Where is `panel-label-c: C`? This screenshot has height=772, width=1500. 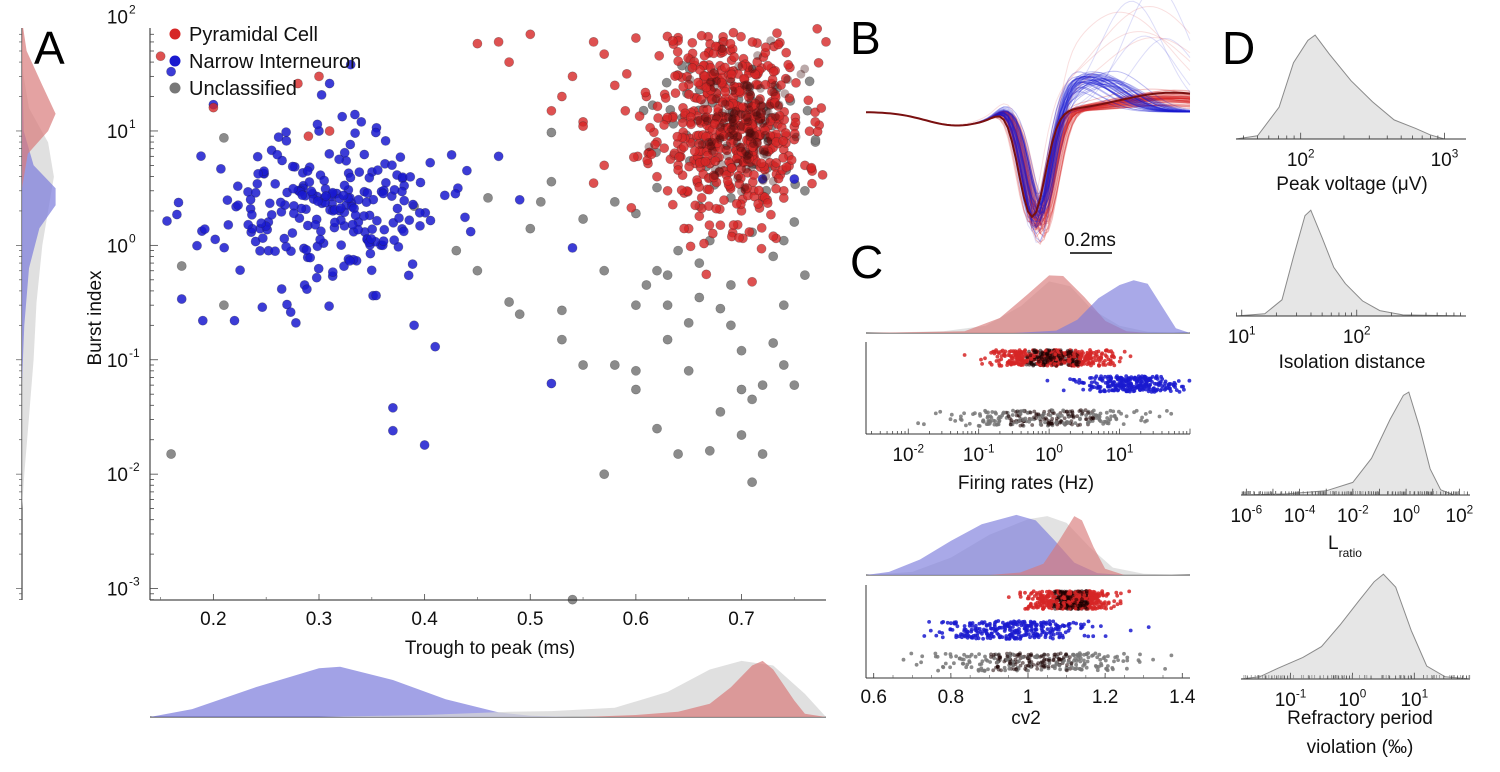
panel-label-c: C is located at coordinates (866, 262).